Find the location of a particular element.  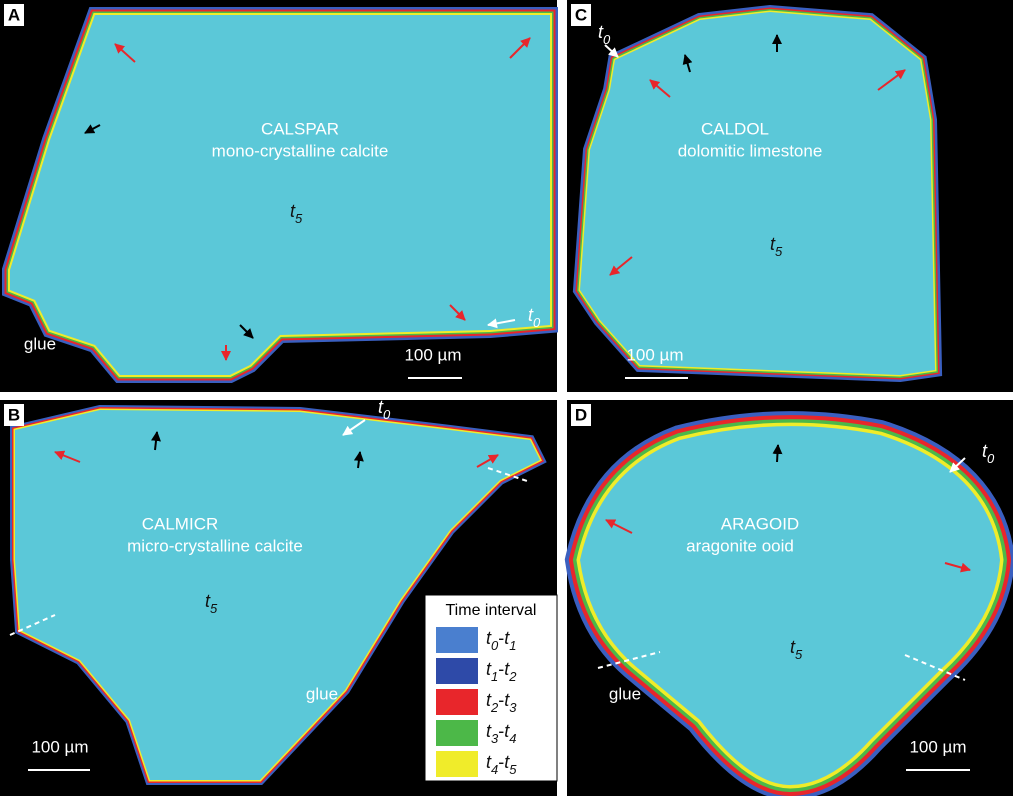

legend-label: t1-t2 is located at coordinates (501, 671).